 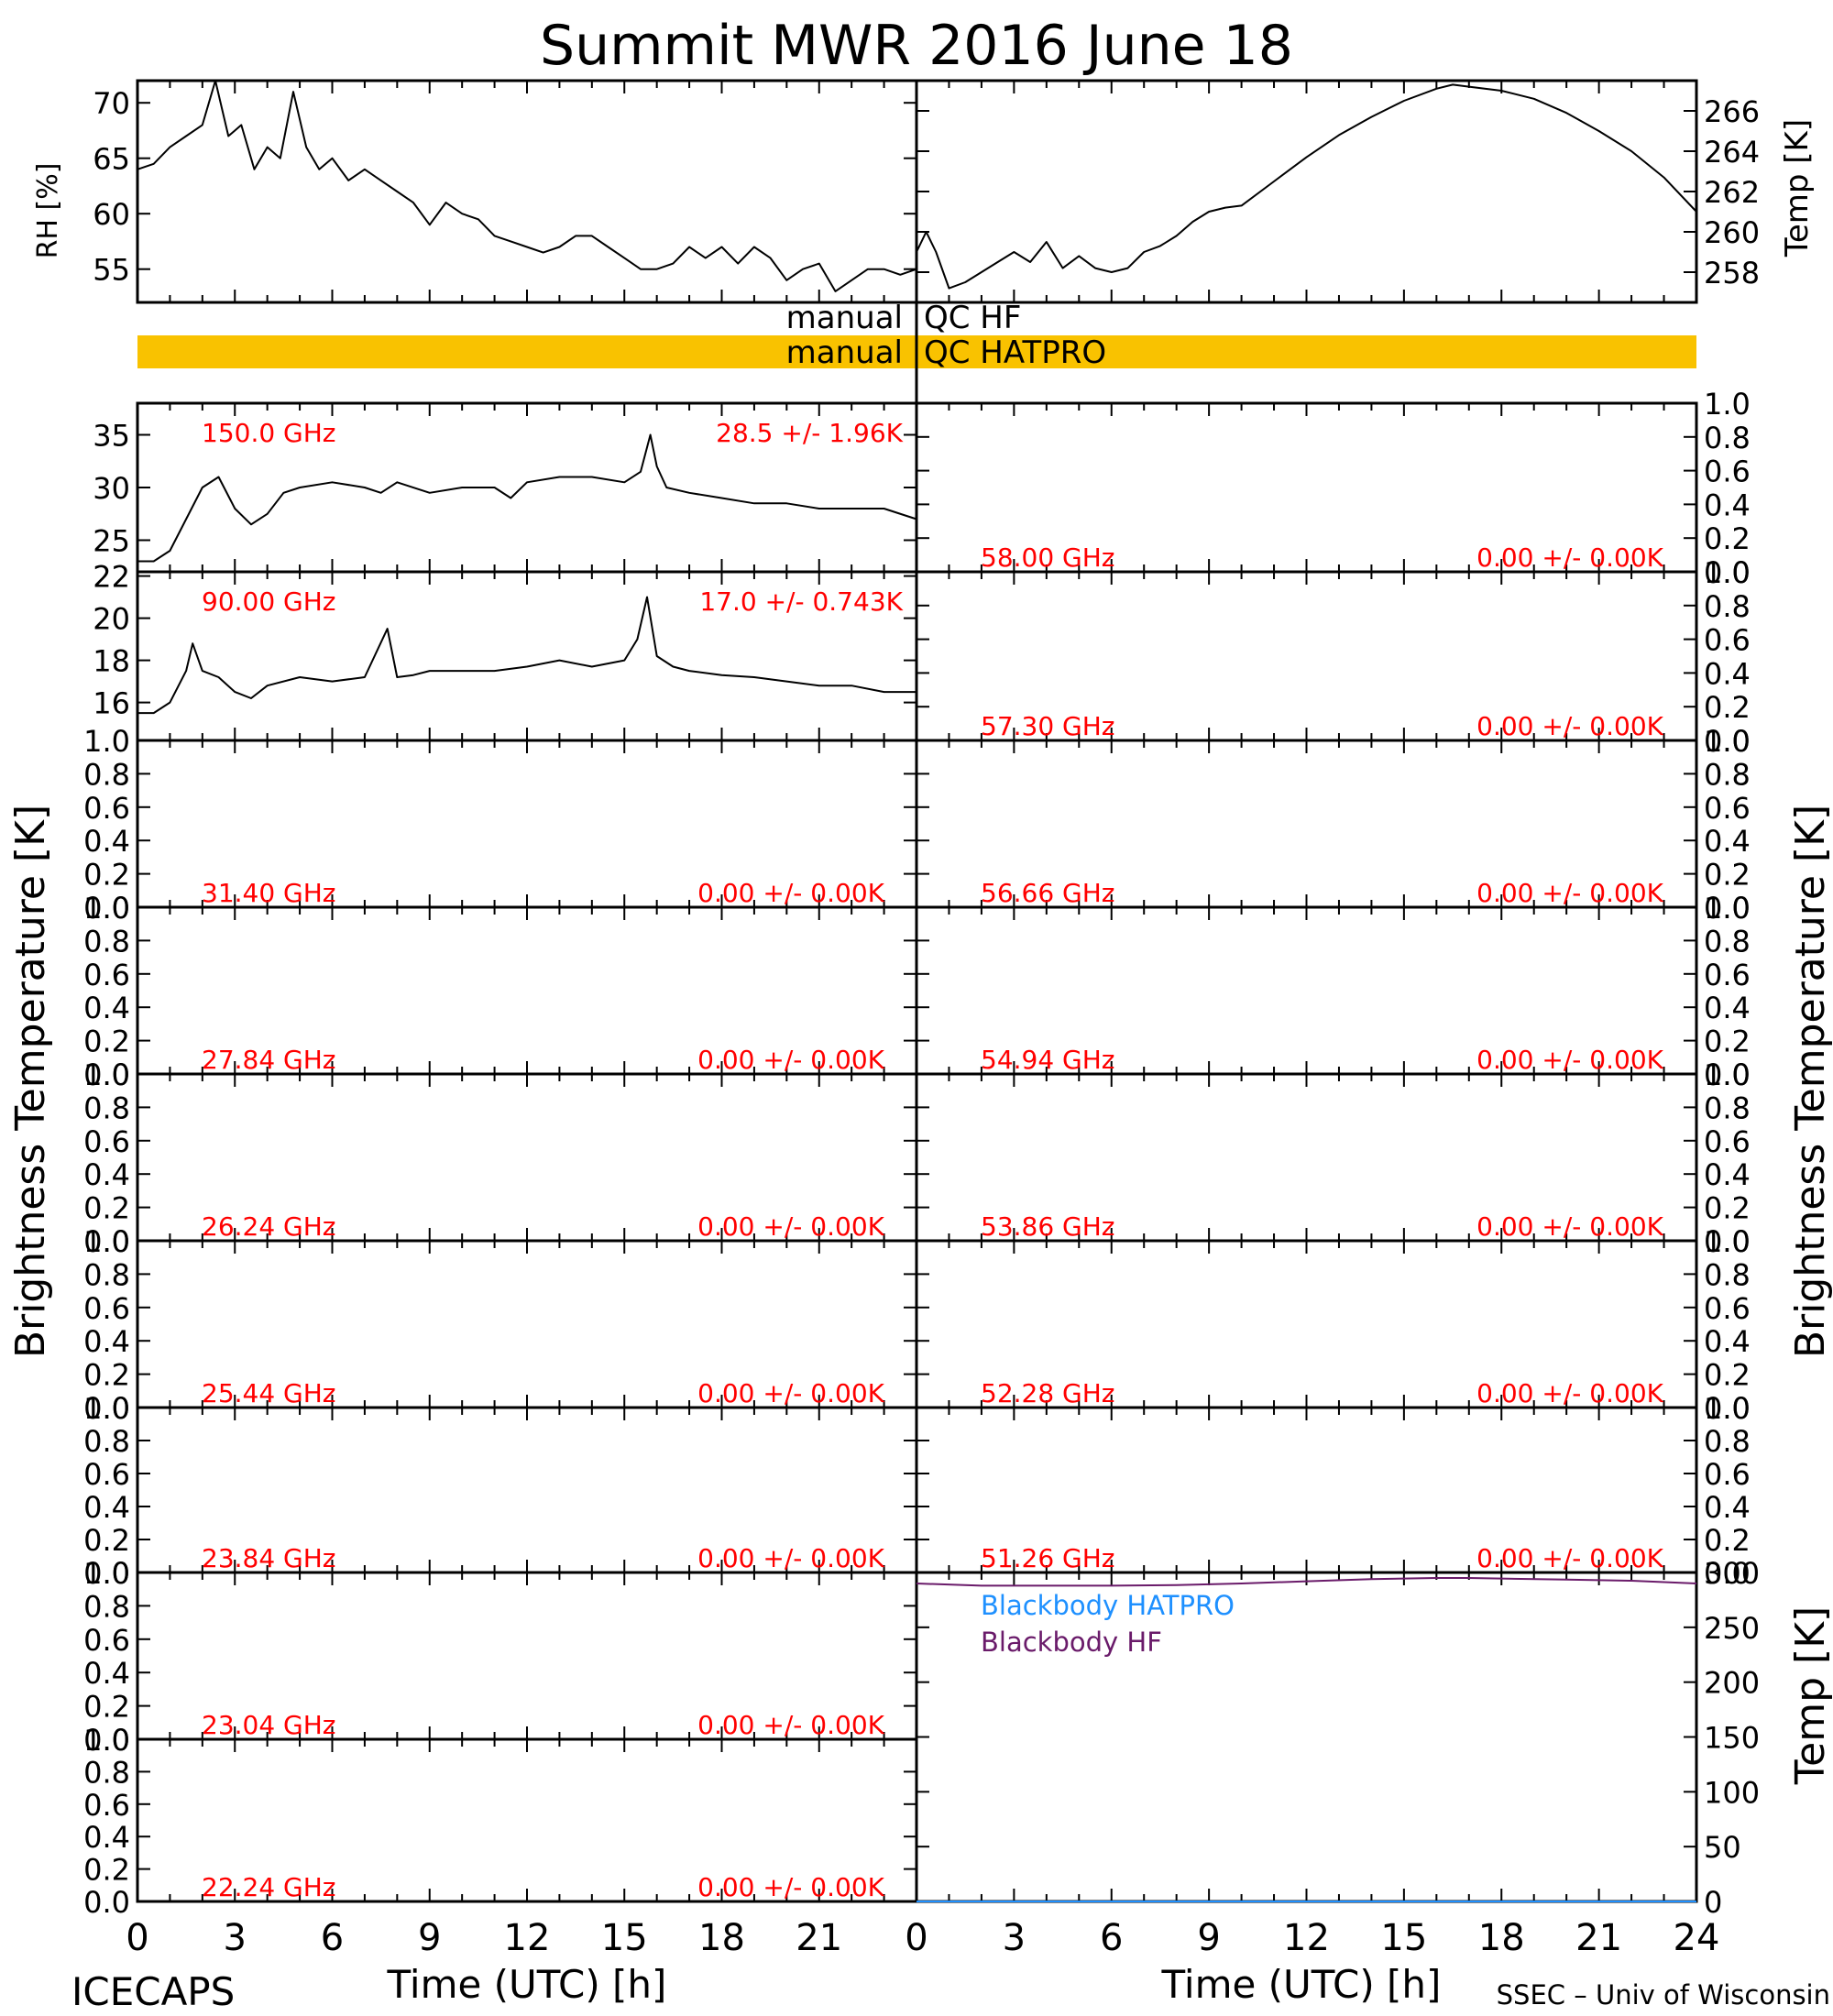 I want to click on tb-23-84-panel-y-tick-label: 1.0, so click(x=106, y=1408).